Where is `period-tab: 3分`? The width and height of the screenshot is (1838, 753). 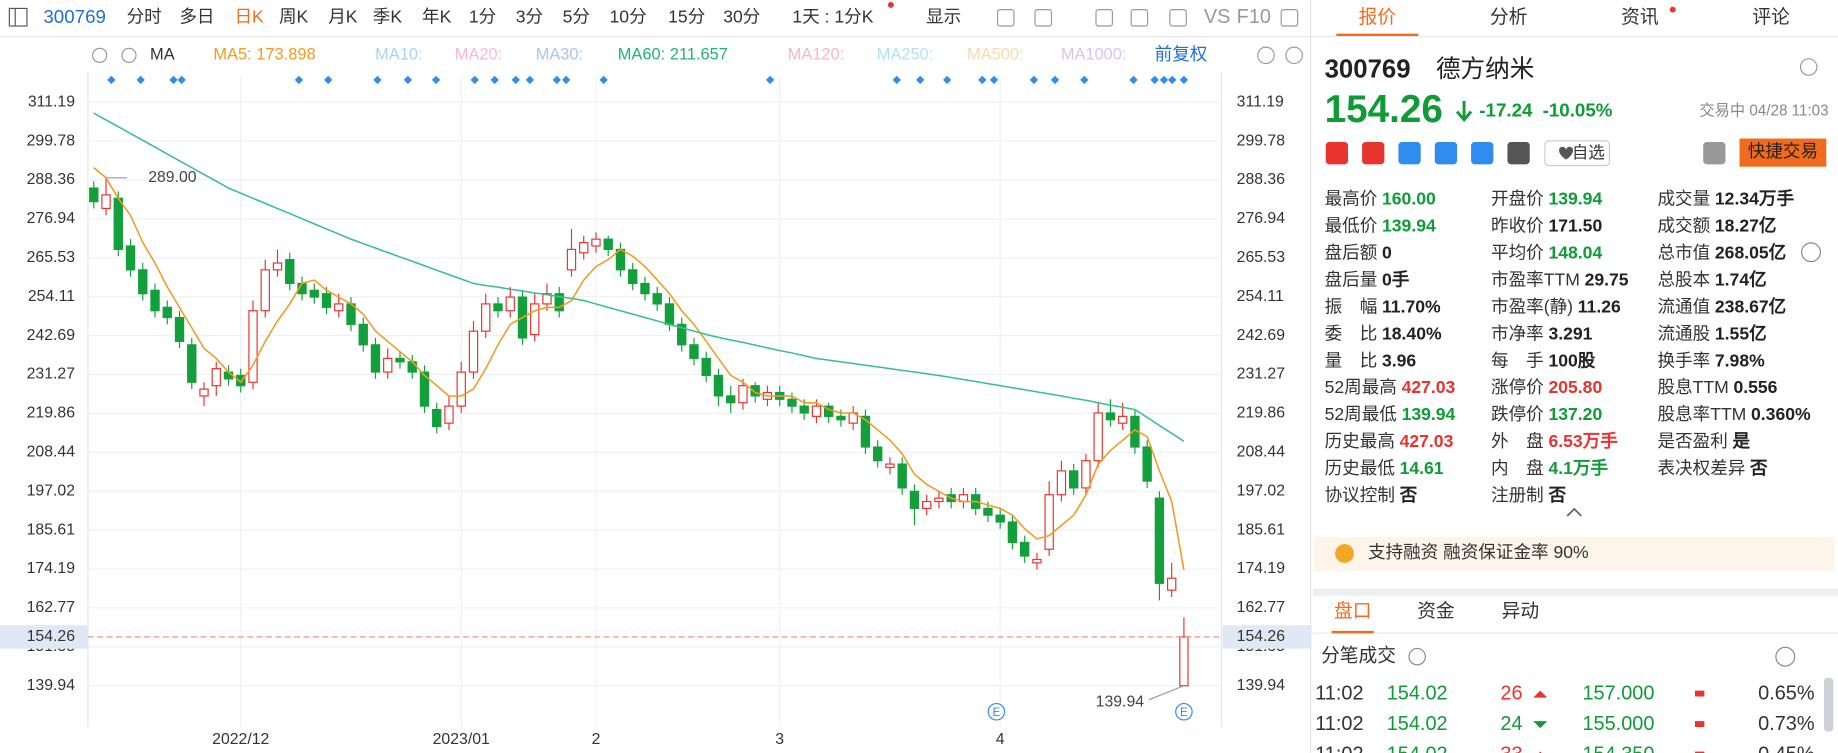 period-tab: 3分 is located at coordinates (529, 16).